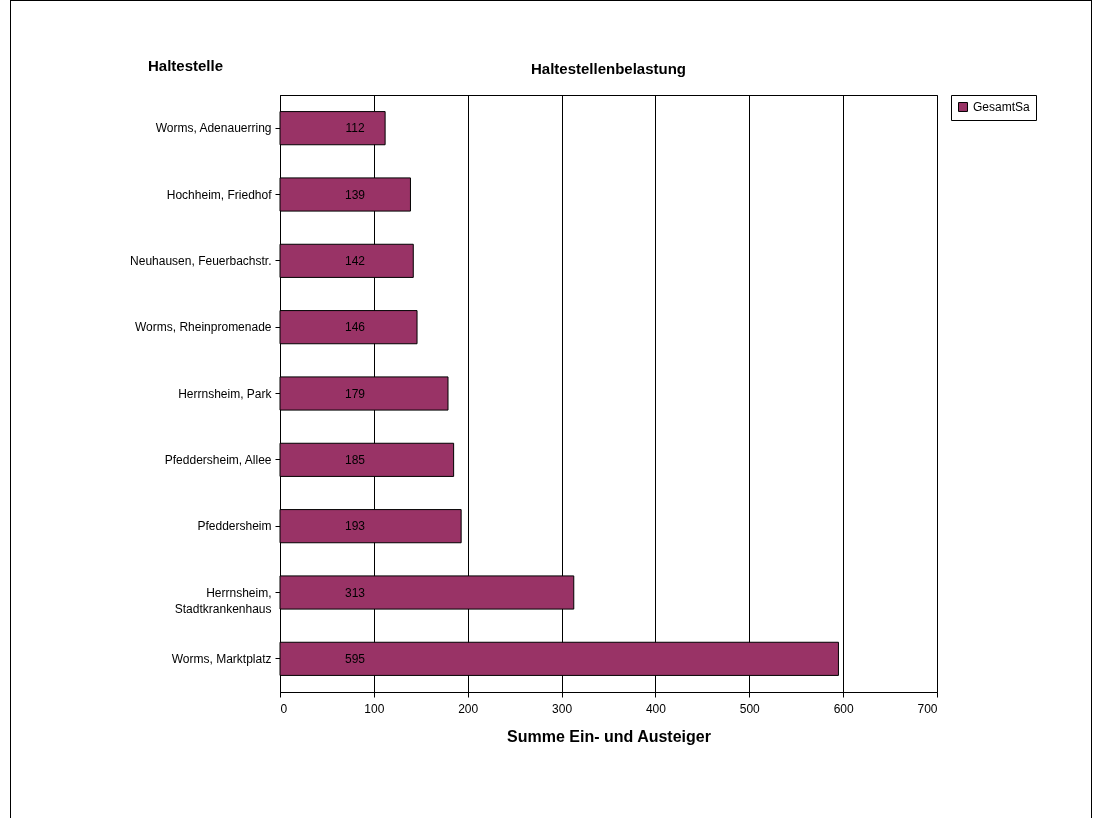 This screenshot has width=1103, height=819. I want to click on x-tick-label: 700, so click(927, 708).